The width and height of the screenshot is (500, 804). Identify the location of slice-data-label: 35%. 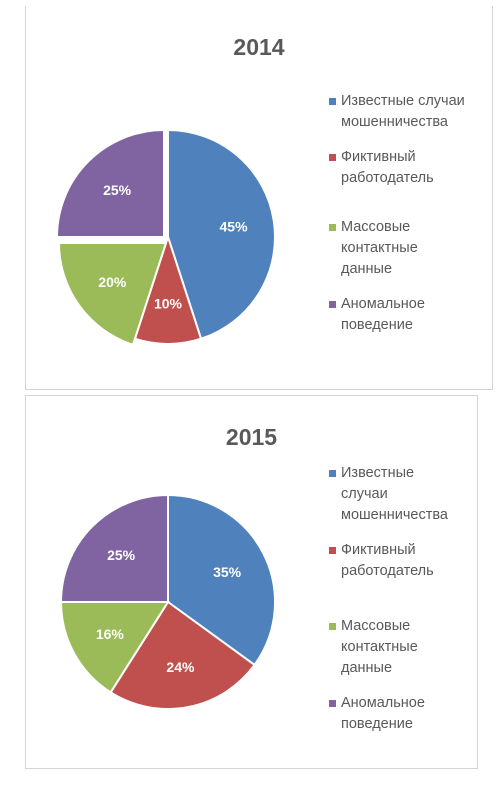
(227, 572).